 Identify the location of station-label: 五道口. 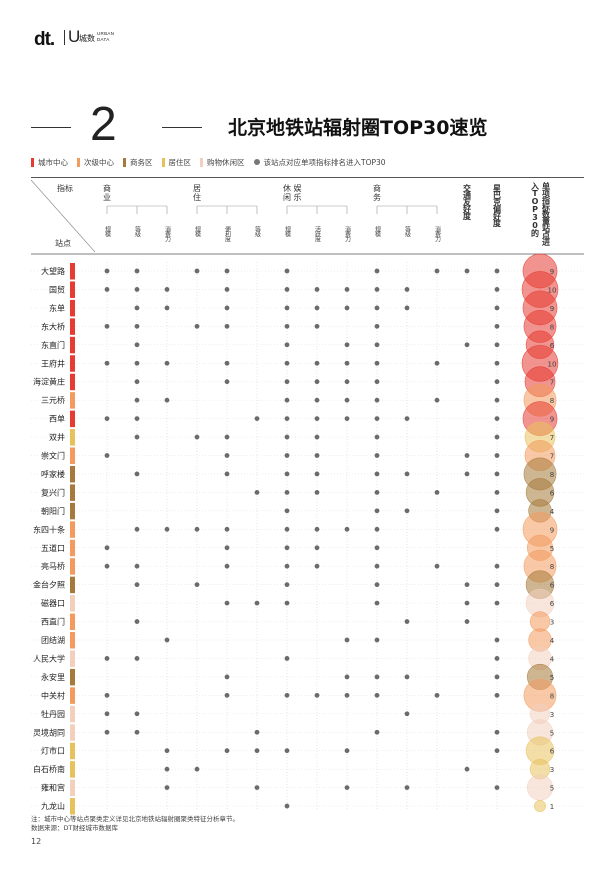
(53, 548).